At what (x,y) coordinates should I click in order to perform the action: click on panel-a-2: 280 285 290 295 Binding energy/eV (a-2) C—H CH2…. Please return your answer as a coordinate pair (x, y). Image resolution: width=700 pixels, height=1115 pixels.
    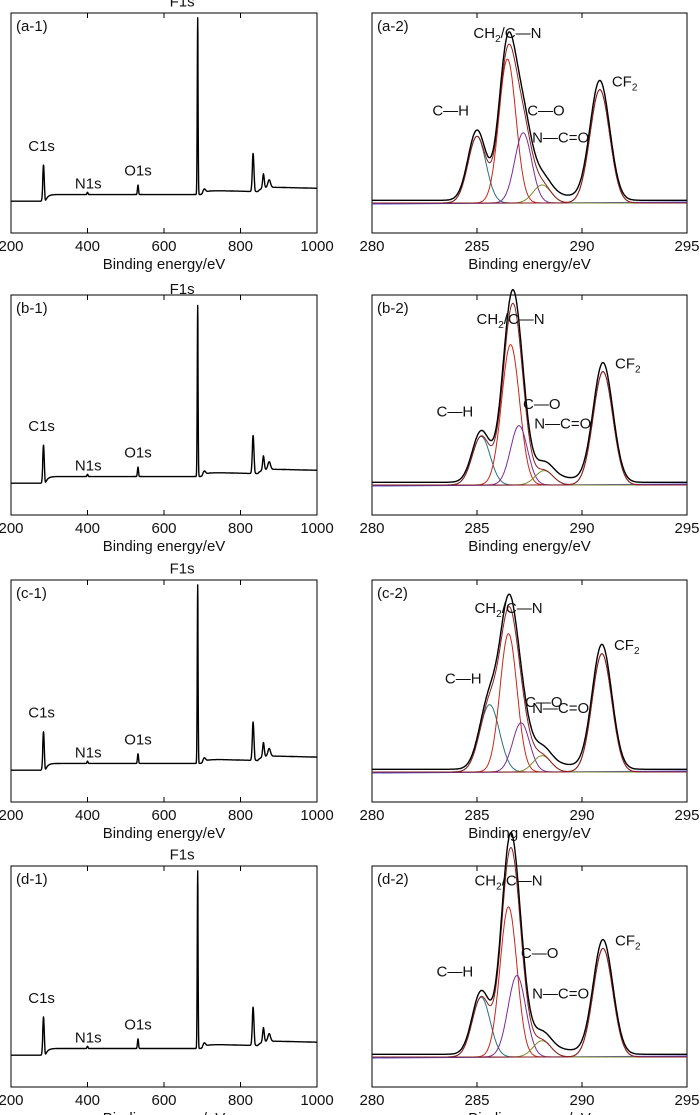
    Looking at the image, I should click on (529, 142).